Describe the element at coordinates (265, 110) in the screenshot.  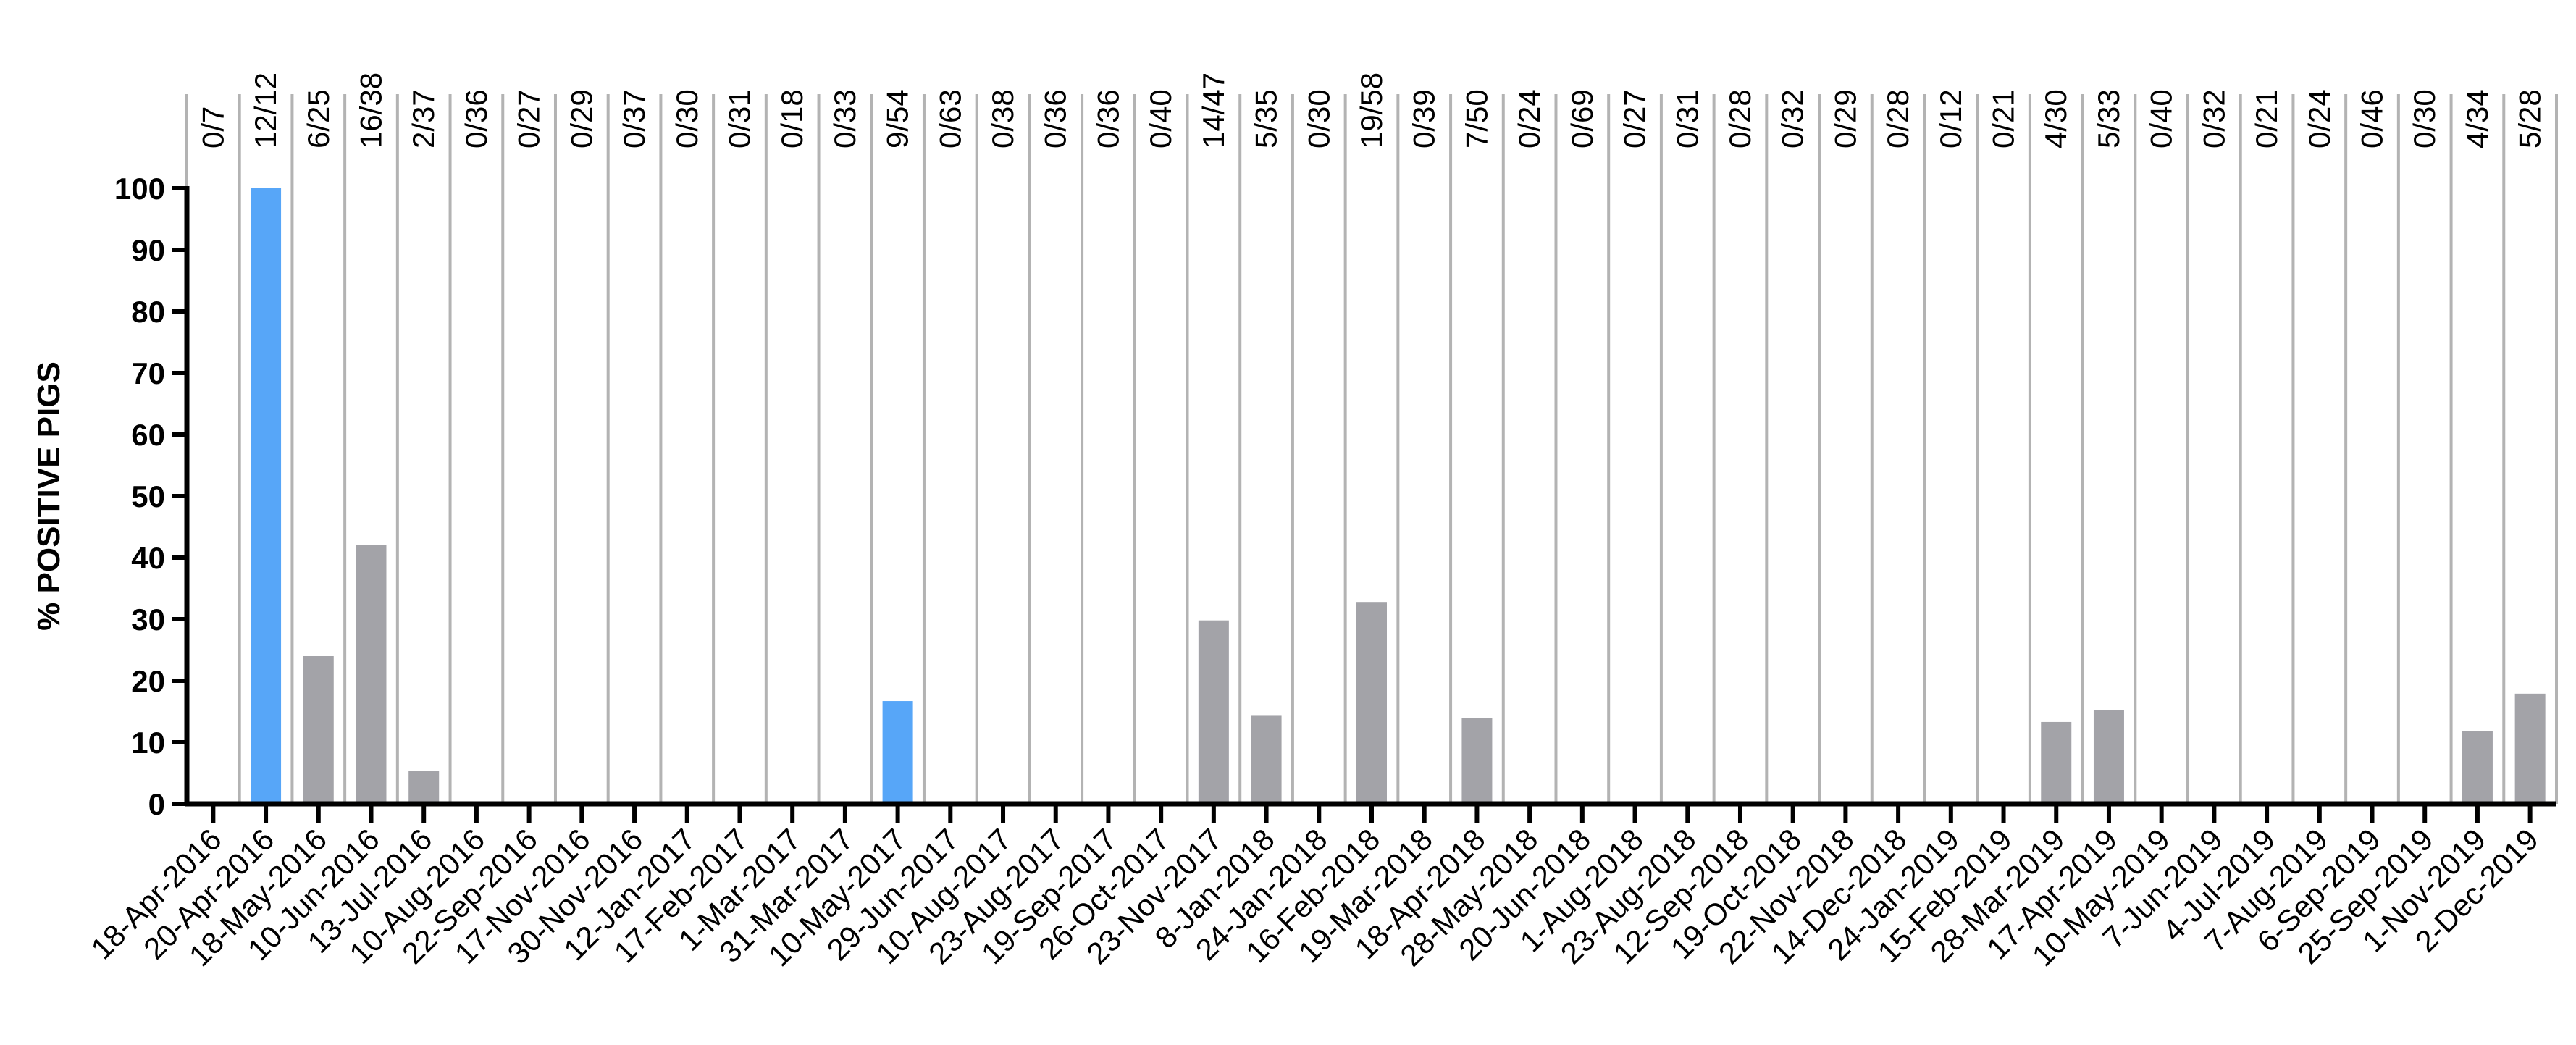
I see `ratio-label: 12/12` at that location.